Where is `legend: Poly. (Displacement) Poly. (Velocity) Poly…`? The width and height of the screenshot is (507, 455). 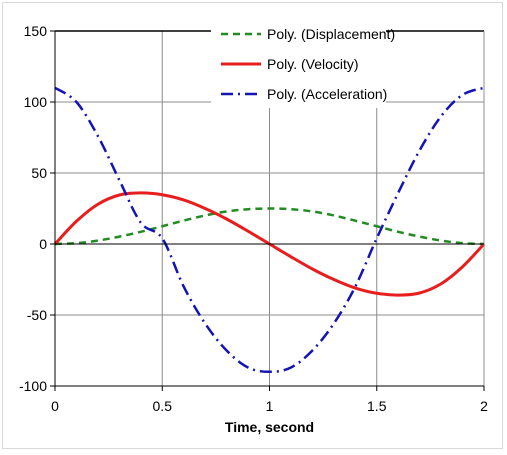
legend: Poly. (Displacement) Poly. (Velocity) Poly… is located at coordinates (303, 64).